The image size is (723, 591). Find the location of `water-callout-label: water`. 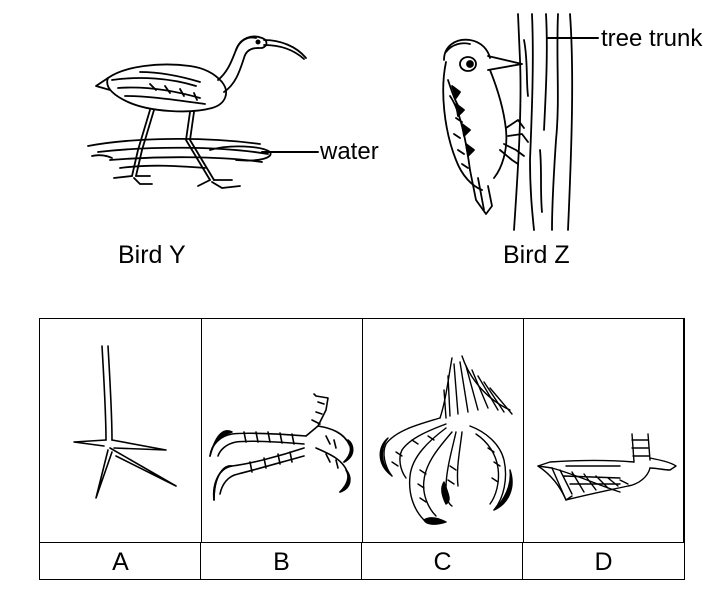

water-callout-label: water is located at coordinates (349, 151).